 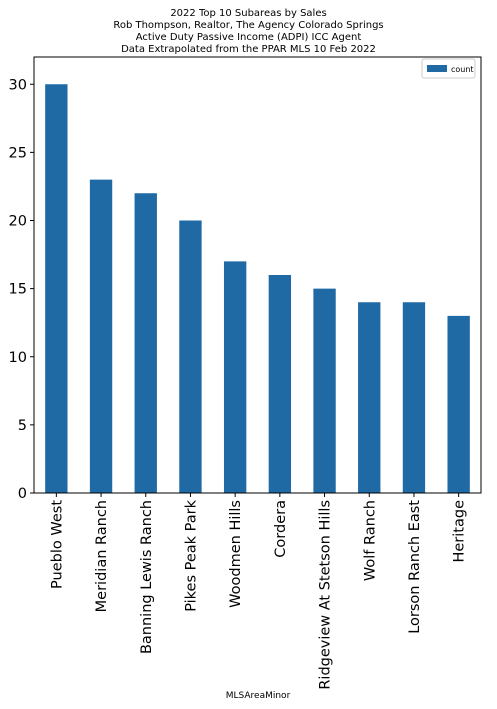 I want to click on y-tick-label-15: 15, so click(x=18, y=290).